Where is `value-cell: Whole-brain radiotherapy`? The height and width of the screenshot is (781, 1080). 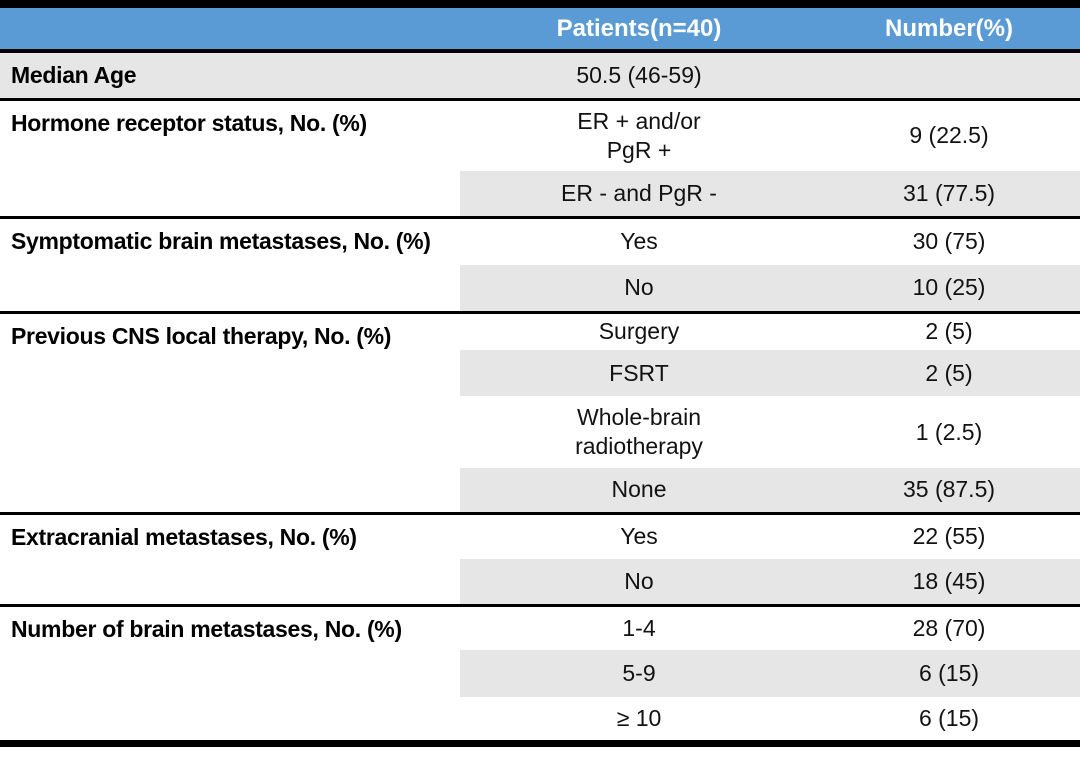 value-cell: Whole-brain radiotherapy is located at coordinates (639, 432).